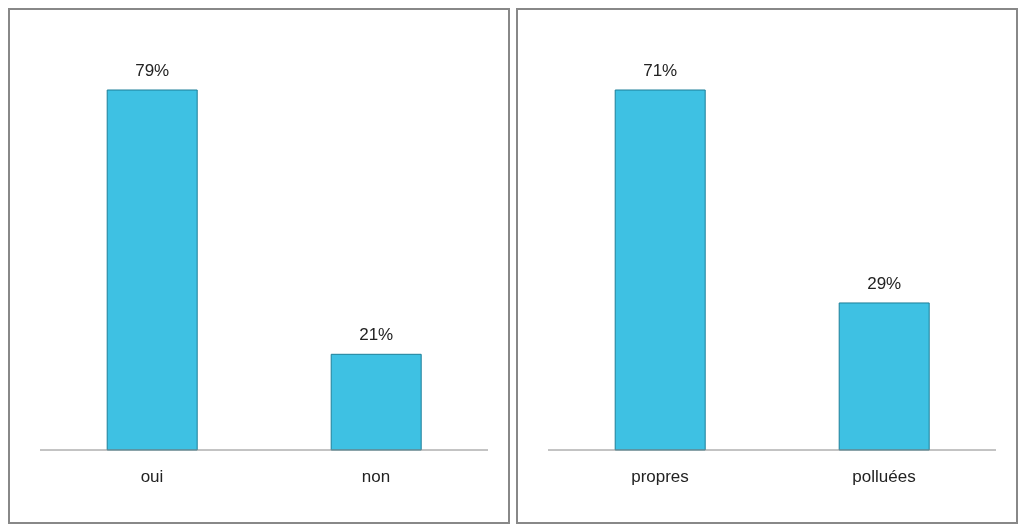 The image size is (1023, 530). What do you see at coordinates (152, 70) in the screenshot?
I see `data-label: 79%` at bounding box center [152, 70].